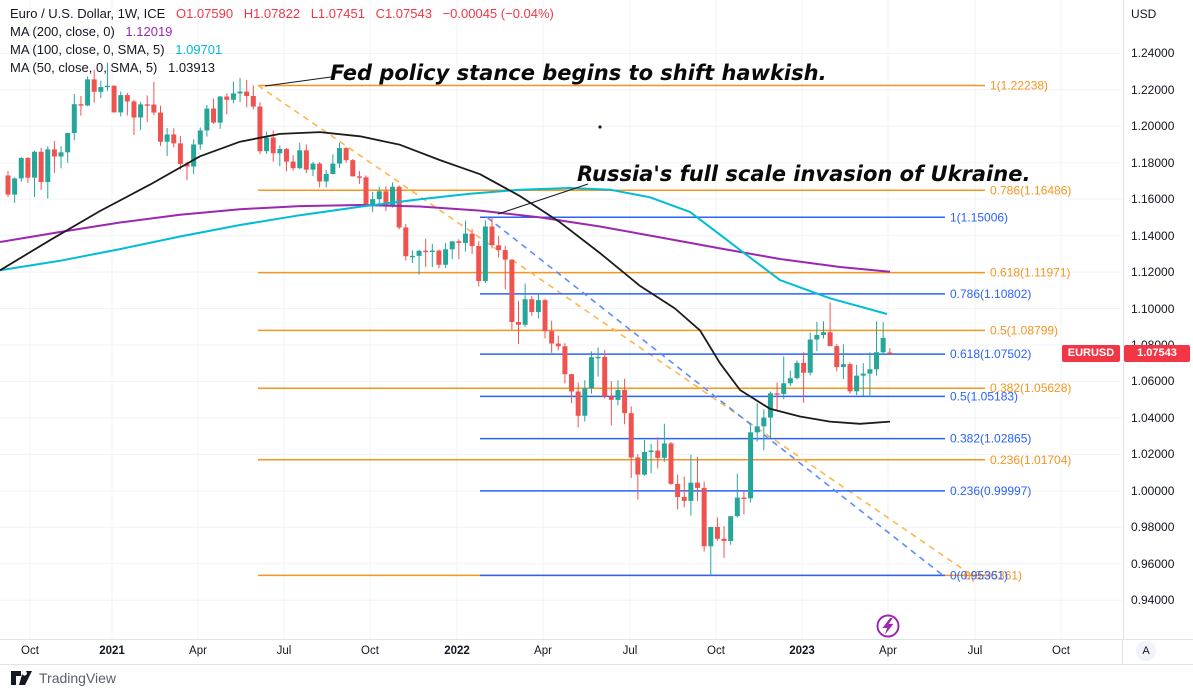  Describe the element at coordinates (337, 13) in the screenshot. I see `low-value: L1.07451` at that location.